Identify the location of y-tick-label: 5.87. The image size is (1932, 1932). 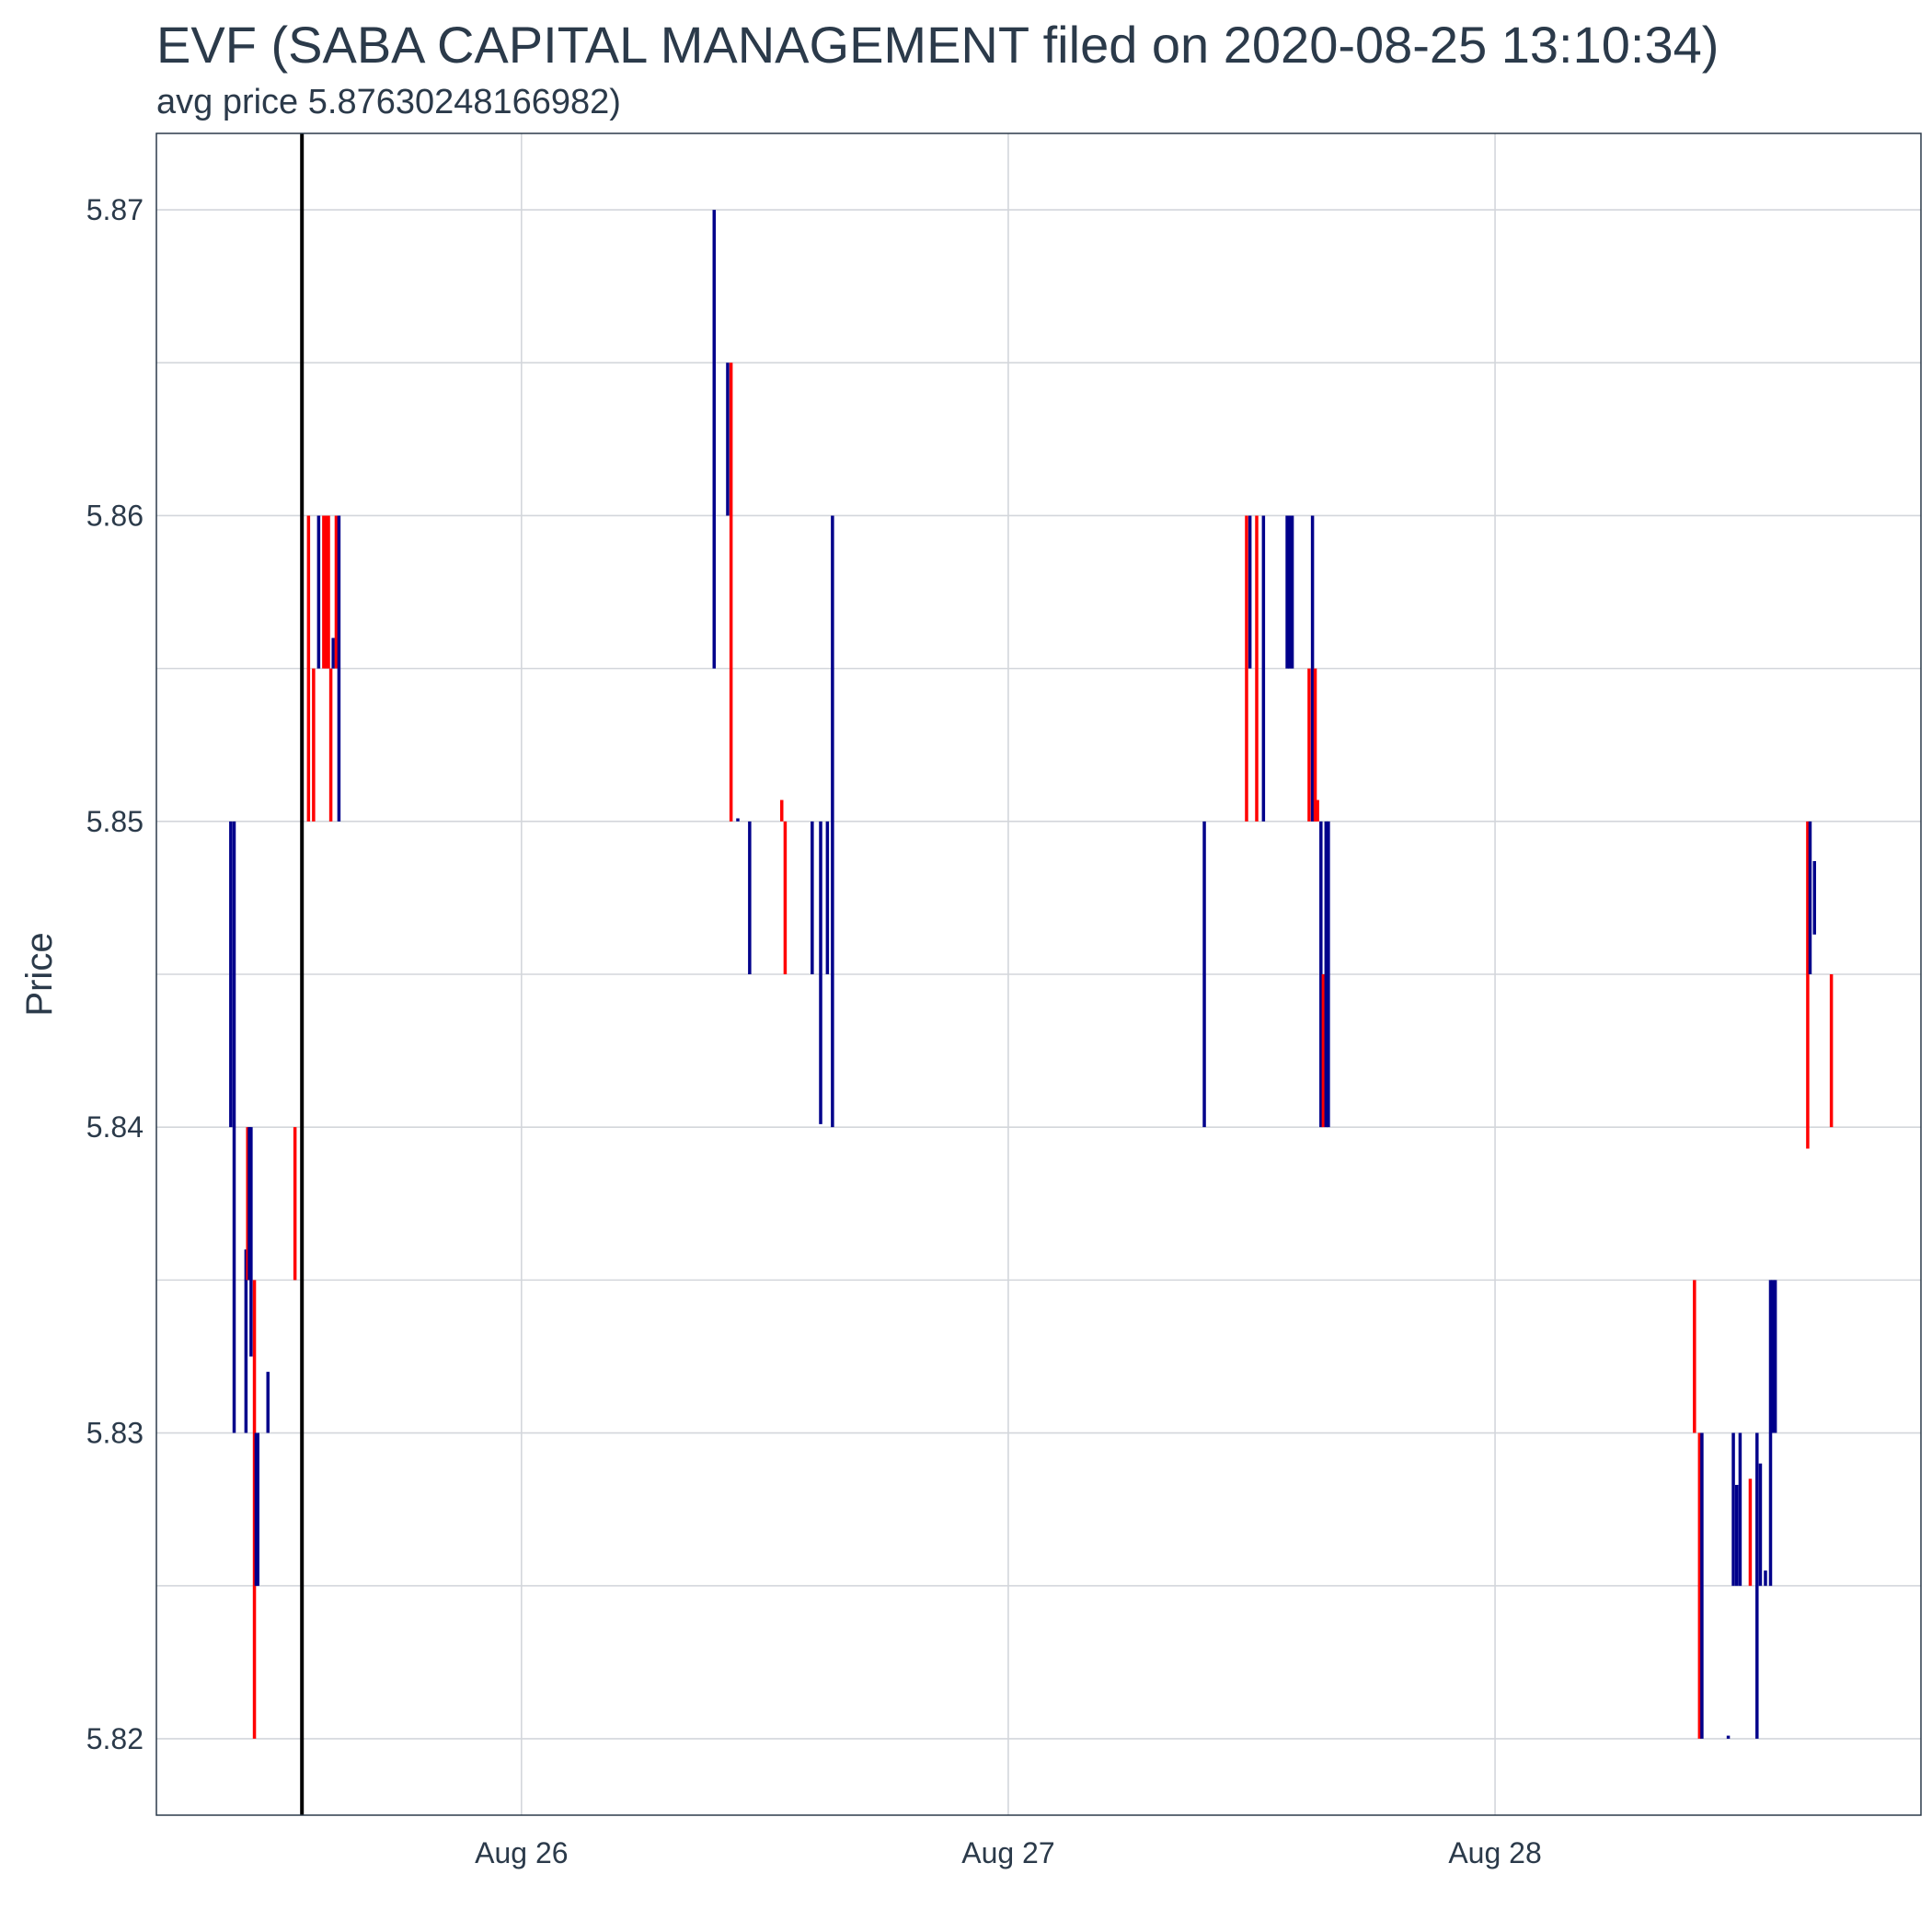
(115, 209).